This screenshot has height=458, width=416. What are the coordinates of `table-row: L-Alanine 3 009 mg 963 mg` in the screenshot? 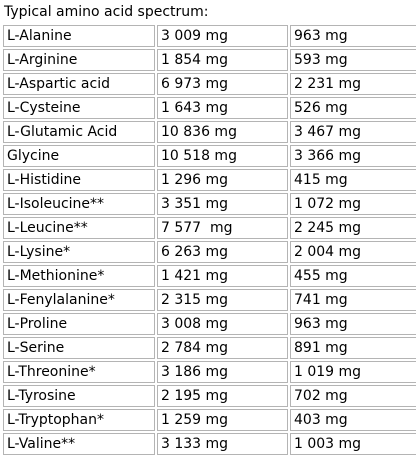 It's located at (209, 36).